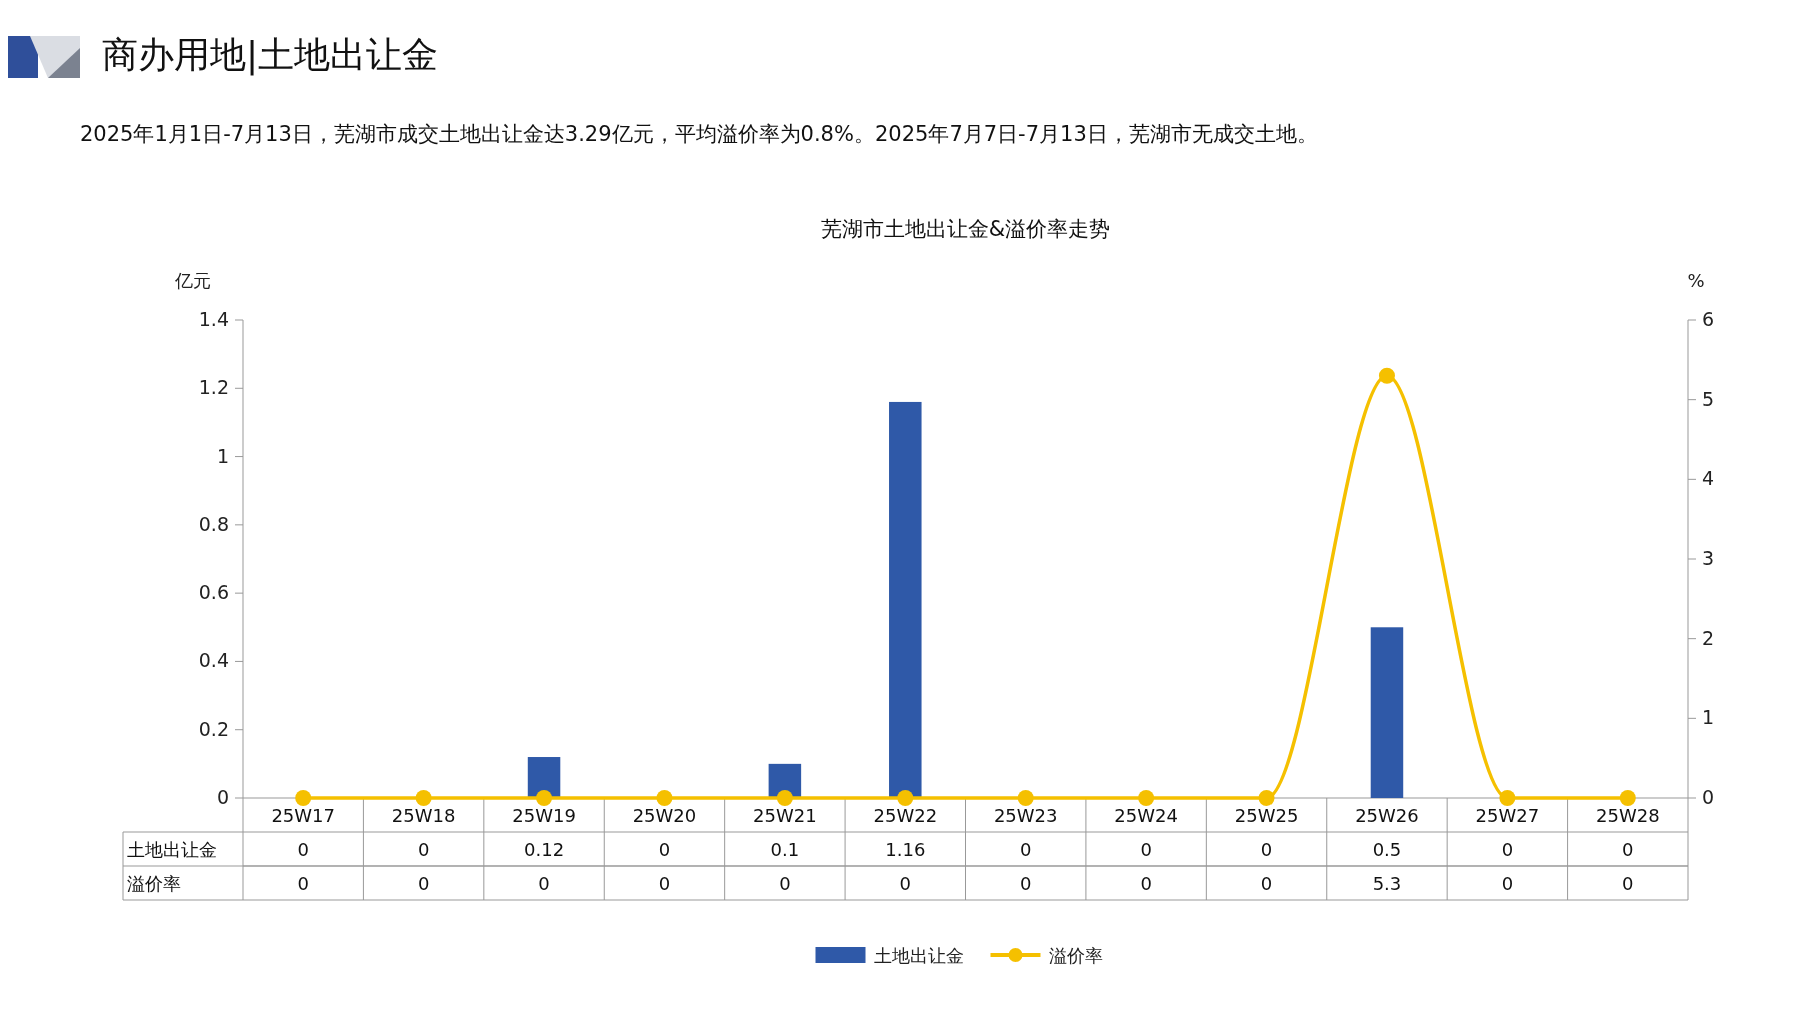 The height and width of the screenshot is (1010, 1797). Describe the element at coordinates (213, 523) in the screenshot. I see `y-tick-label: 0.8` at that location.